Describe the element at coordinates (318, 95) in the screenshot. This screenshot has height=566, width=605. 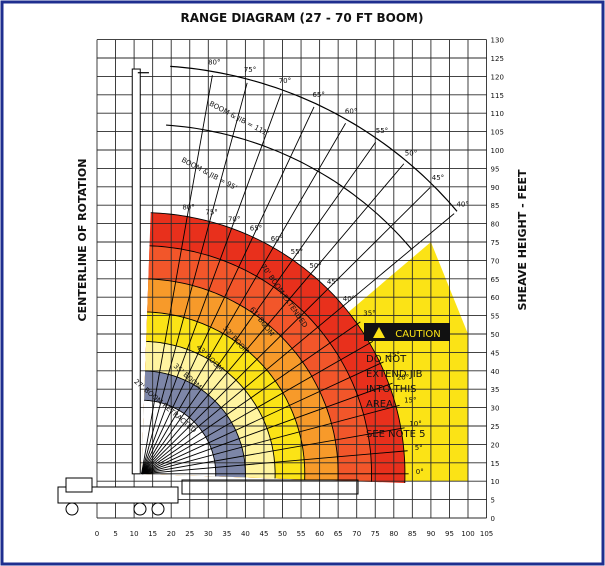
I see `outer-angle-label: 65°` at that location.